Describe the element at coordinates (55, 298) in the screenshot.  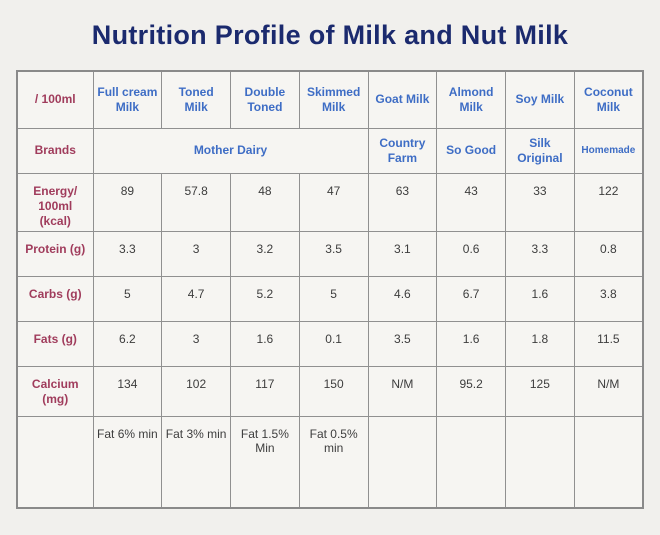
I see `row-label-cell: Carbs (g)` at that location.